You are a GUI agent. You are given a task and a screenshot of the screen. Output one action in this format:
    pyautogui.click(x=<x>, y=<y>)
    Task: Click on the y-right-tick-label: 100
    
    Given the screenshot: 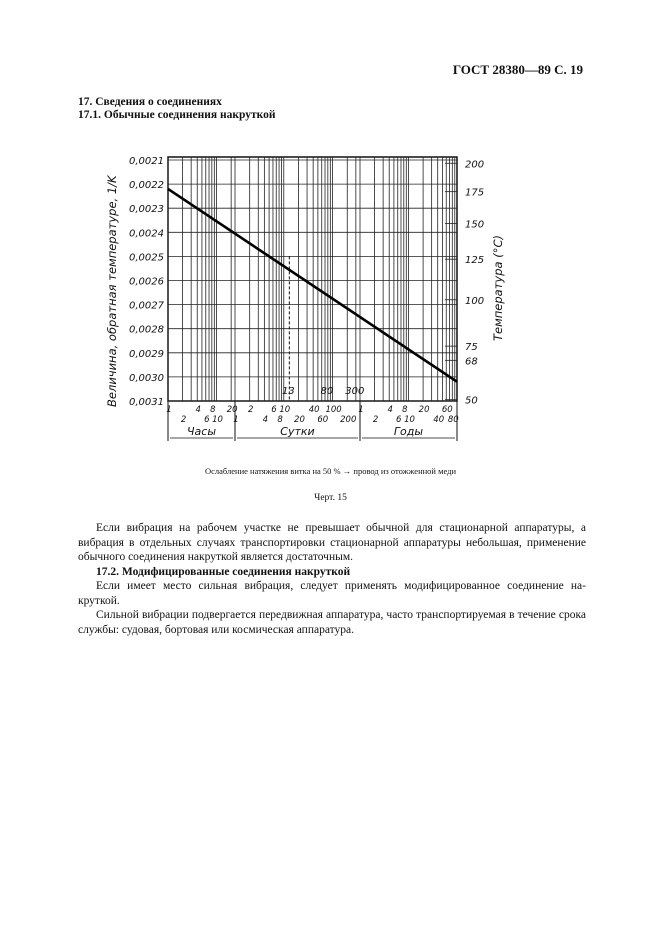 What is the action you would take?
    pyautogui.click(x=474, y=301)
    